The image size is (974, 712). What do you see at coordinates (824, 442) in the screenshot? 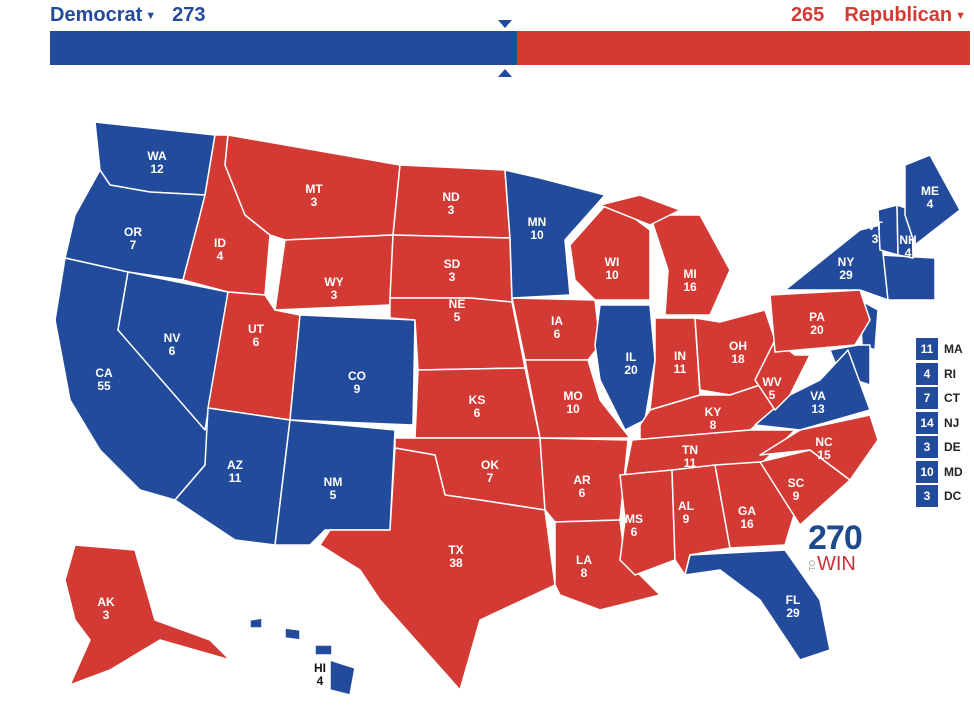
I see `state-abbr: NC` at bounding box center [824, 442].